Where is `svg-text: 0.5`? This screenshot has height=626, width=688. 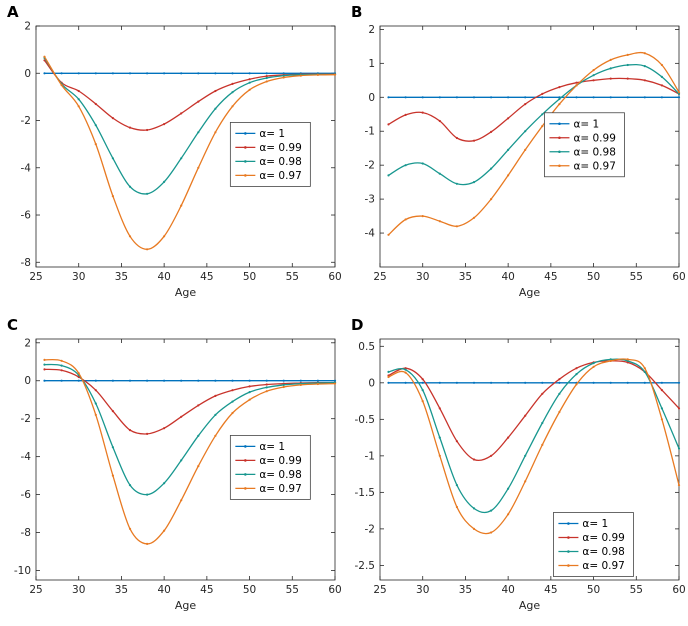 svg-text: 0.5 is located at coordinates (366, 347).